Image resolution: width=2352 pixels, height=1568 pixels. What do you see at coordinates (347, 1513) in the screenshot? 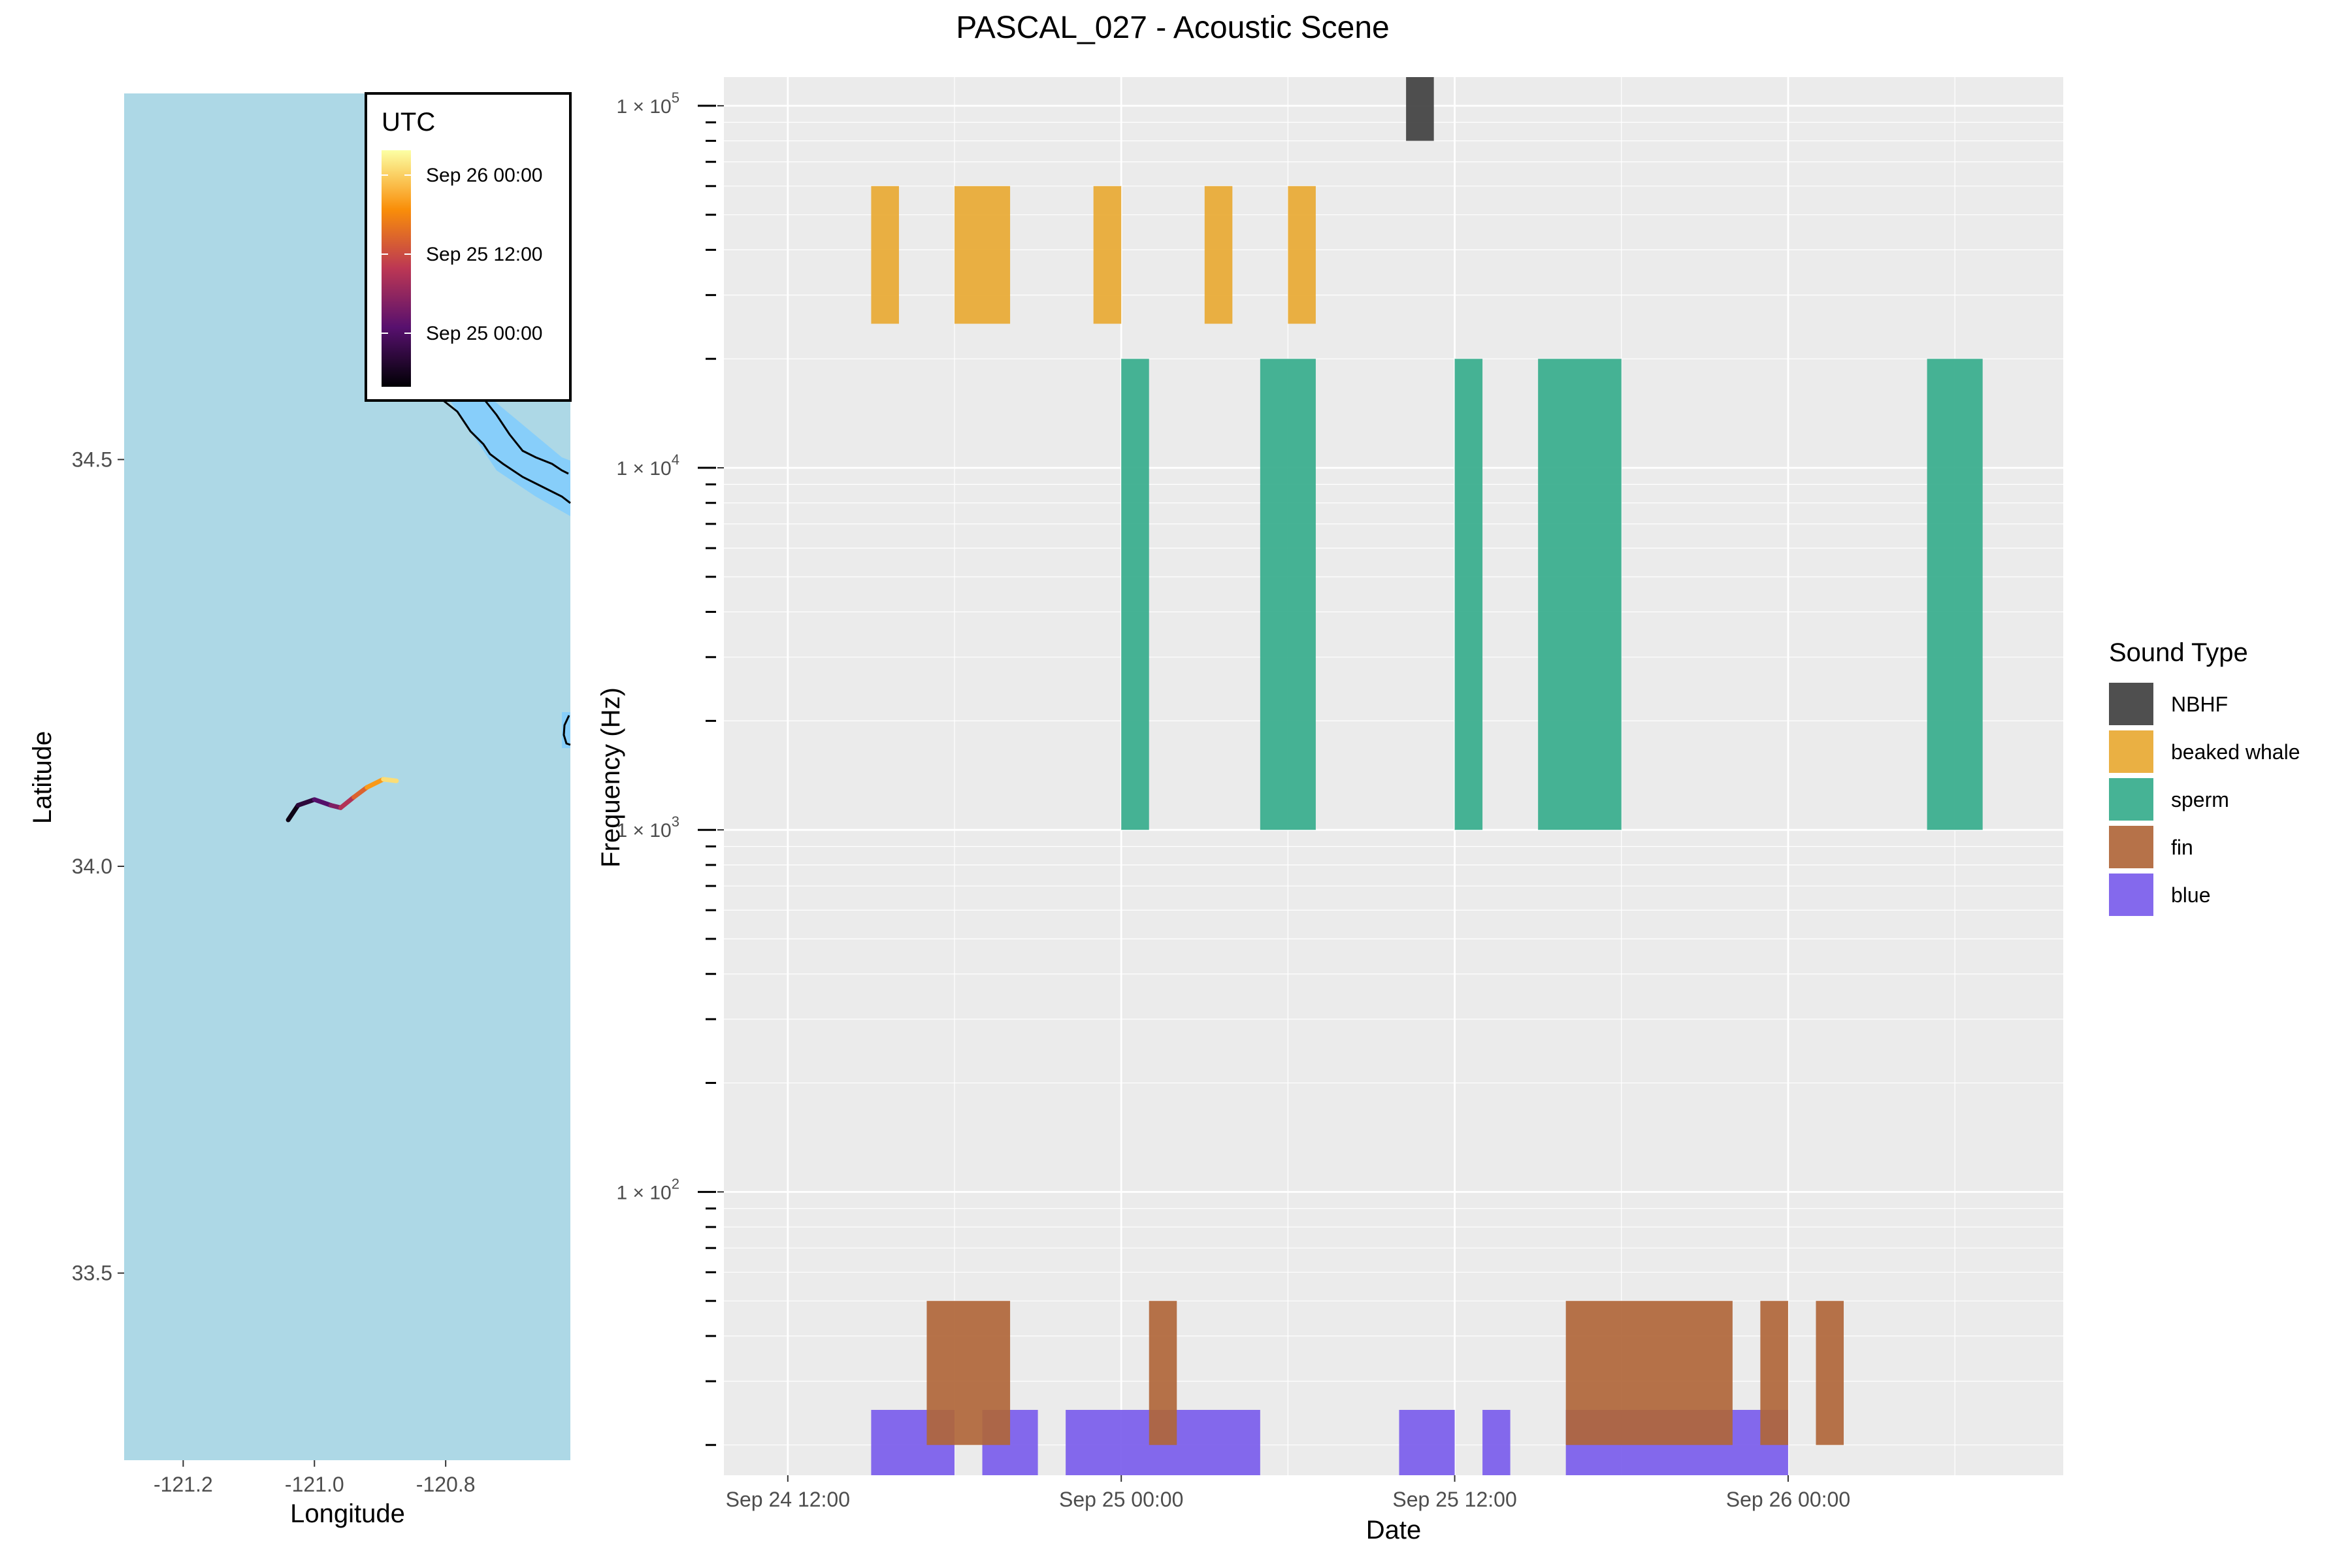
I see `map-x-axis-title: Longitude` at bounding box center [347, 1513].